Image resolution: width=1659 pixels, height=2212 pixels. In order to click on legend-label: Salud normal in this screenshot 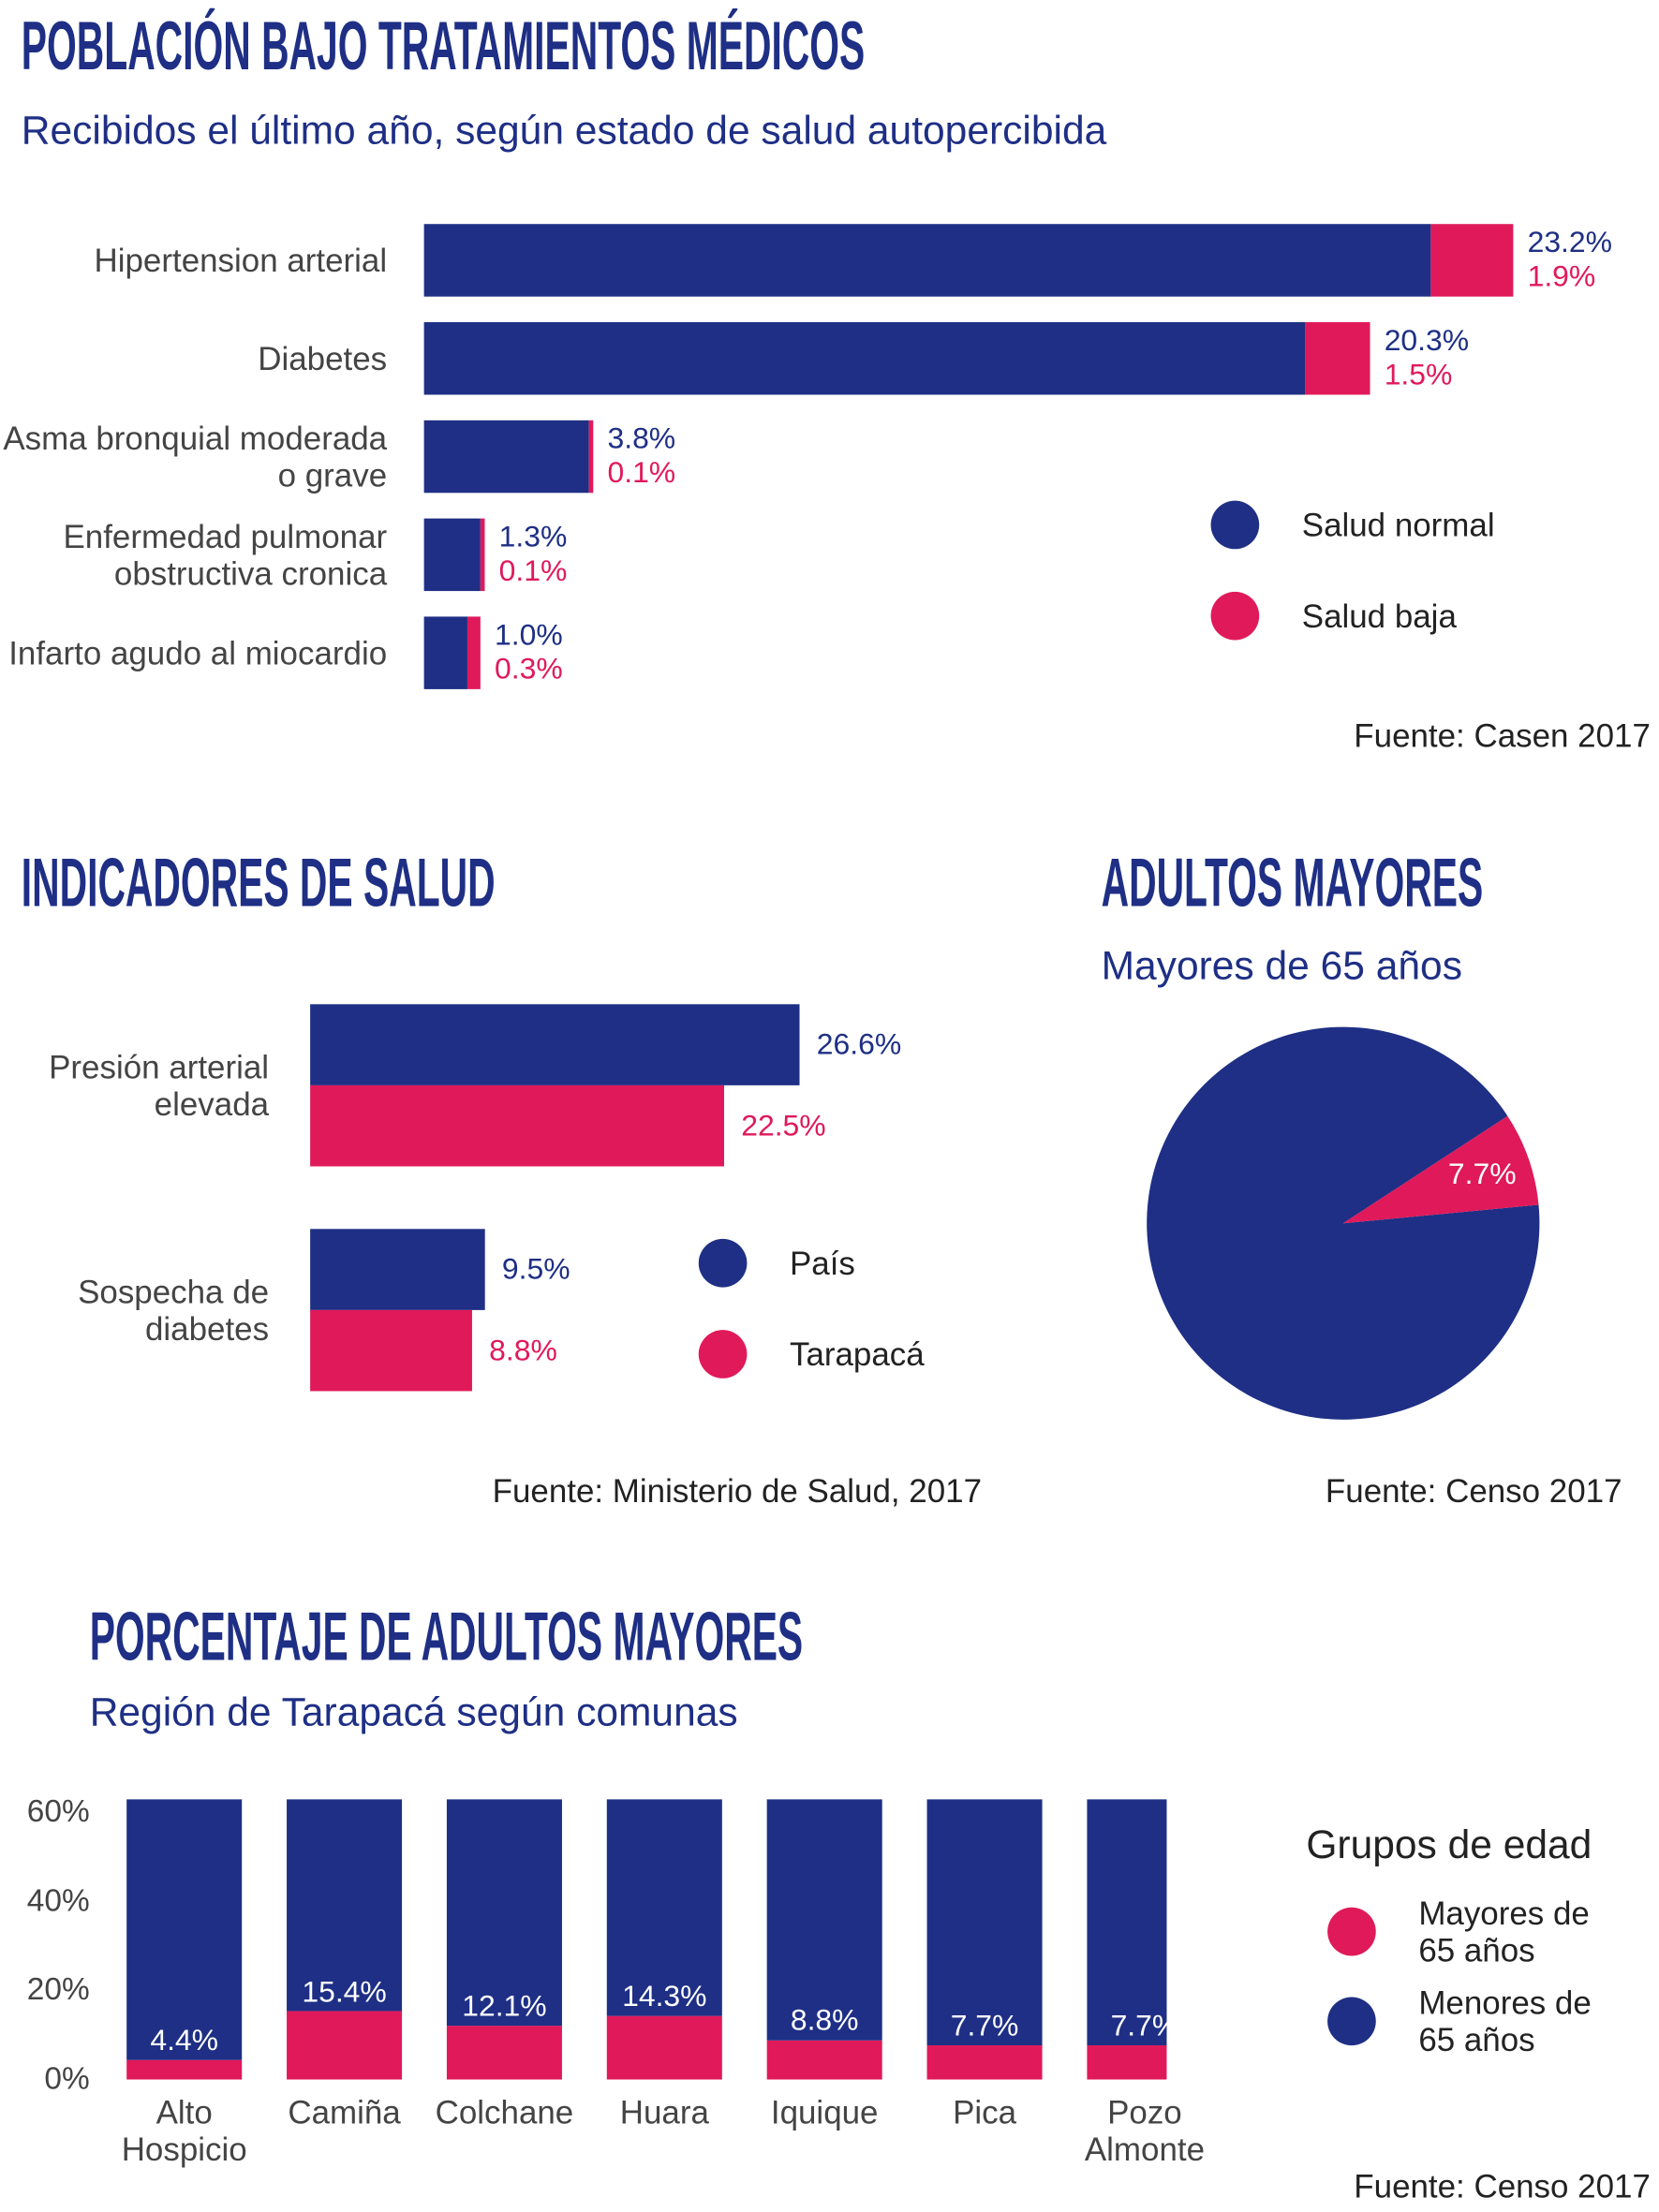, I will do `click(1398, 525)`.